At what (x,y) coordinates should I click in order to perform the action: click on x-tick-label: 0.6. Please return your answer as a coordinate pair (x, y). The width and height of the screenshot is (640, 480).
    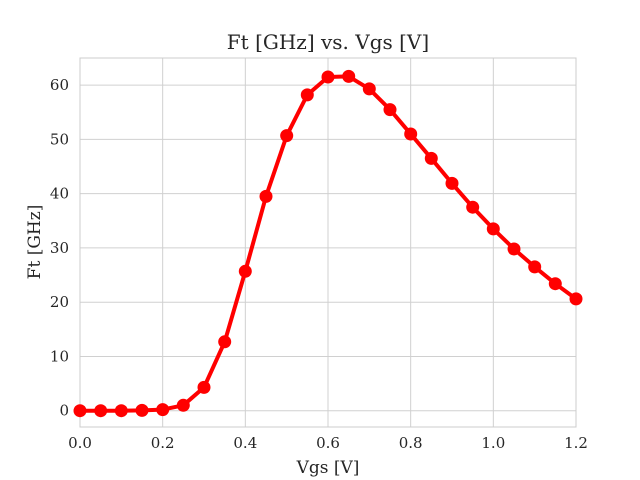
    Looking at the image, I should click on (328, 443).